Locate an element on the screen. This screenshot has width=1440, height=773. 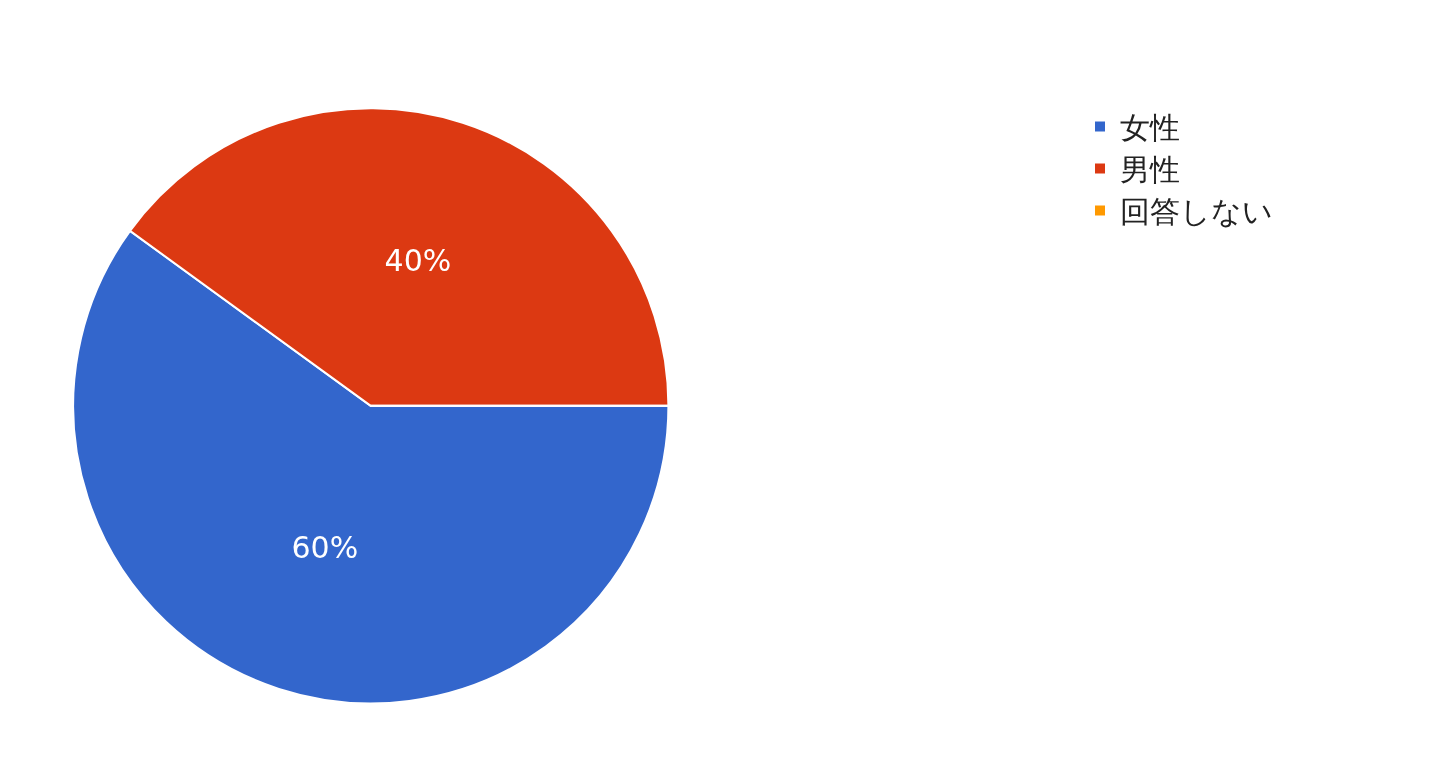
data-label: 60% is located at coordinates (325, 547).